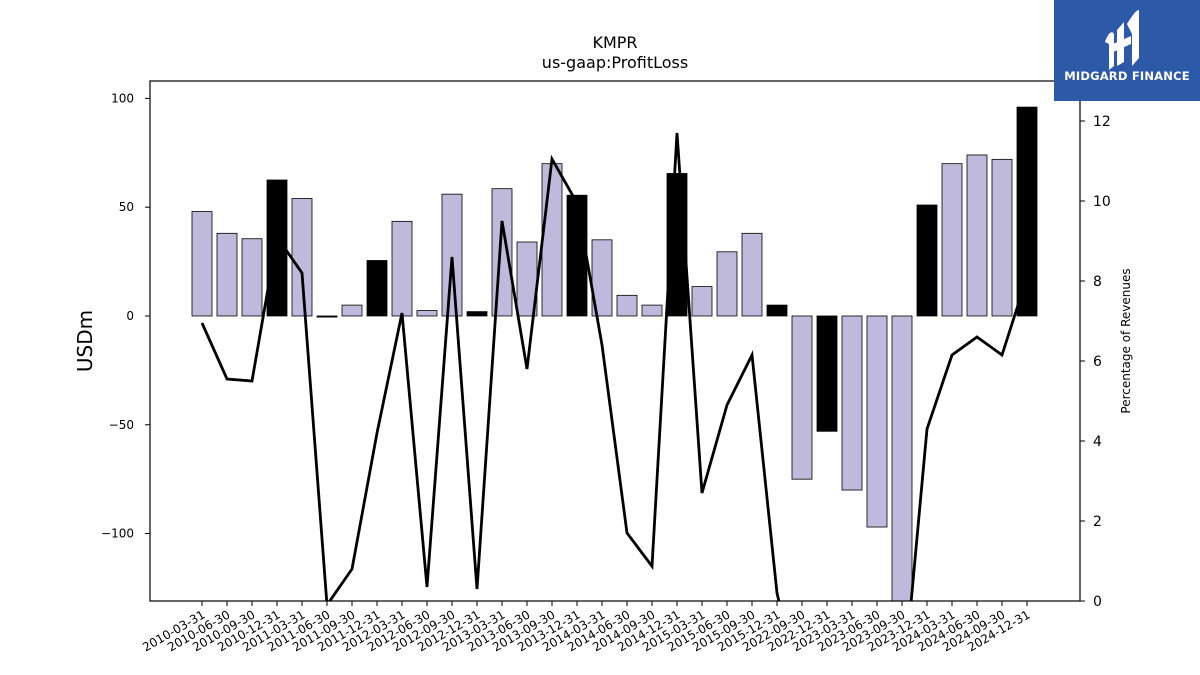 The height and width of the screenshot is (675, 1200). I want to click on y2-tick-label: 12, so click(1102, 122).